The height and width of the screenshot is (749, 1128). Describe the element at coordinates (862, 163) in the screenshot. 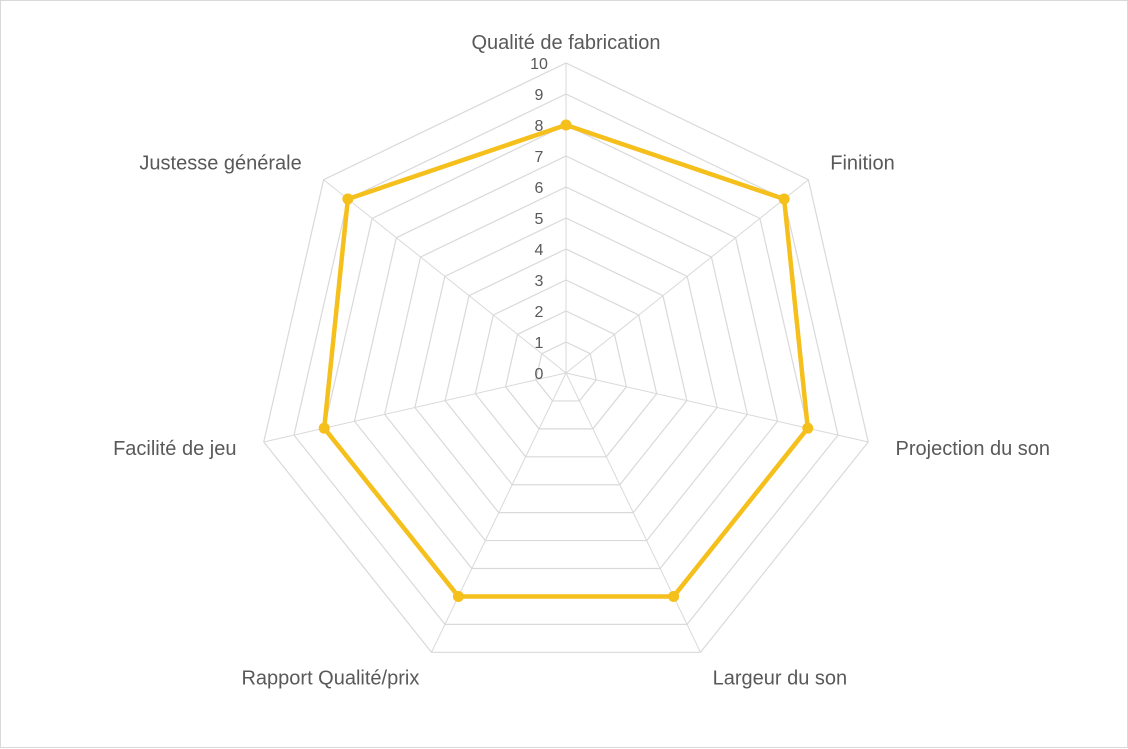

I see `category-label-1: Finition` at that location.